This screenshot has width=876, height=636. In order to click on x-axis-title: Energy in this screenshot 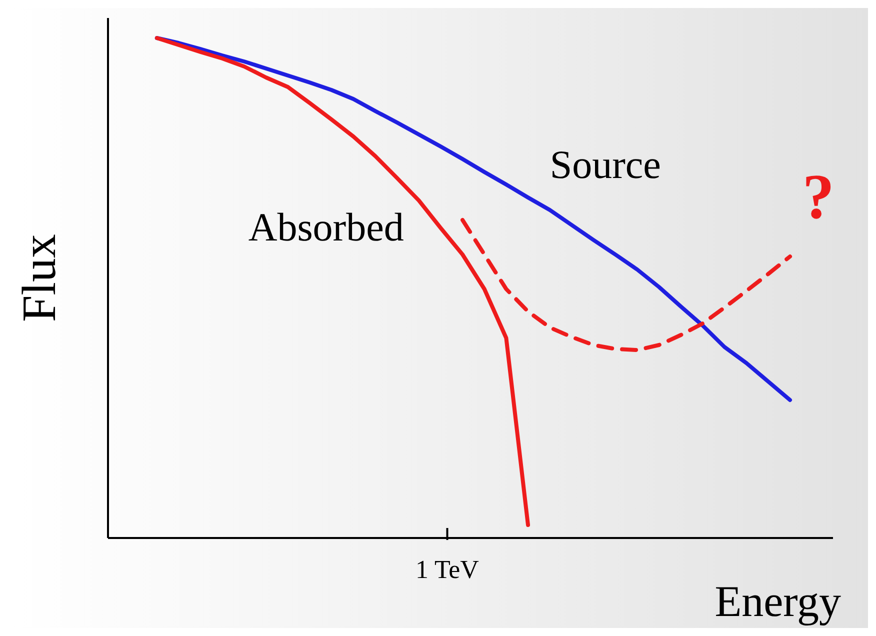, I will do `click(777, 601)`.